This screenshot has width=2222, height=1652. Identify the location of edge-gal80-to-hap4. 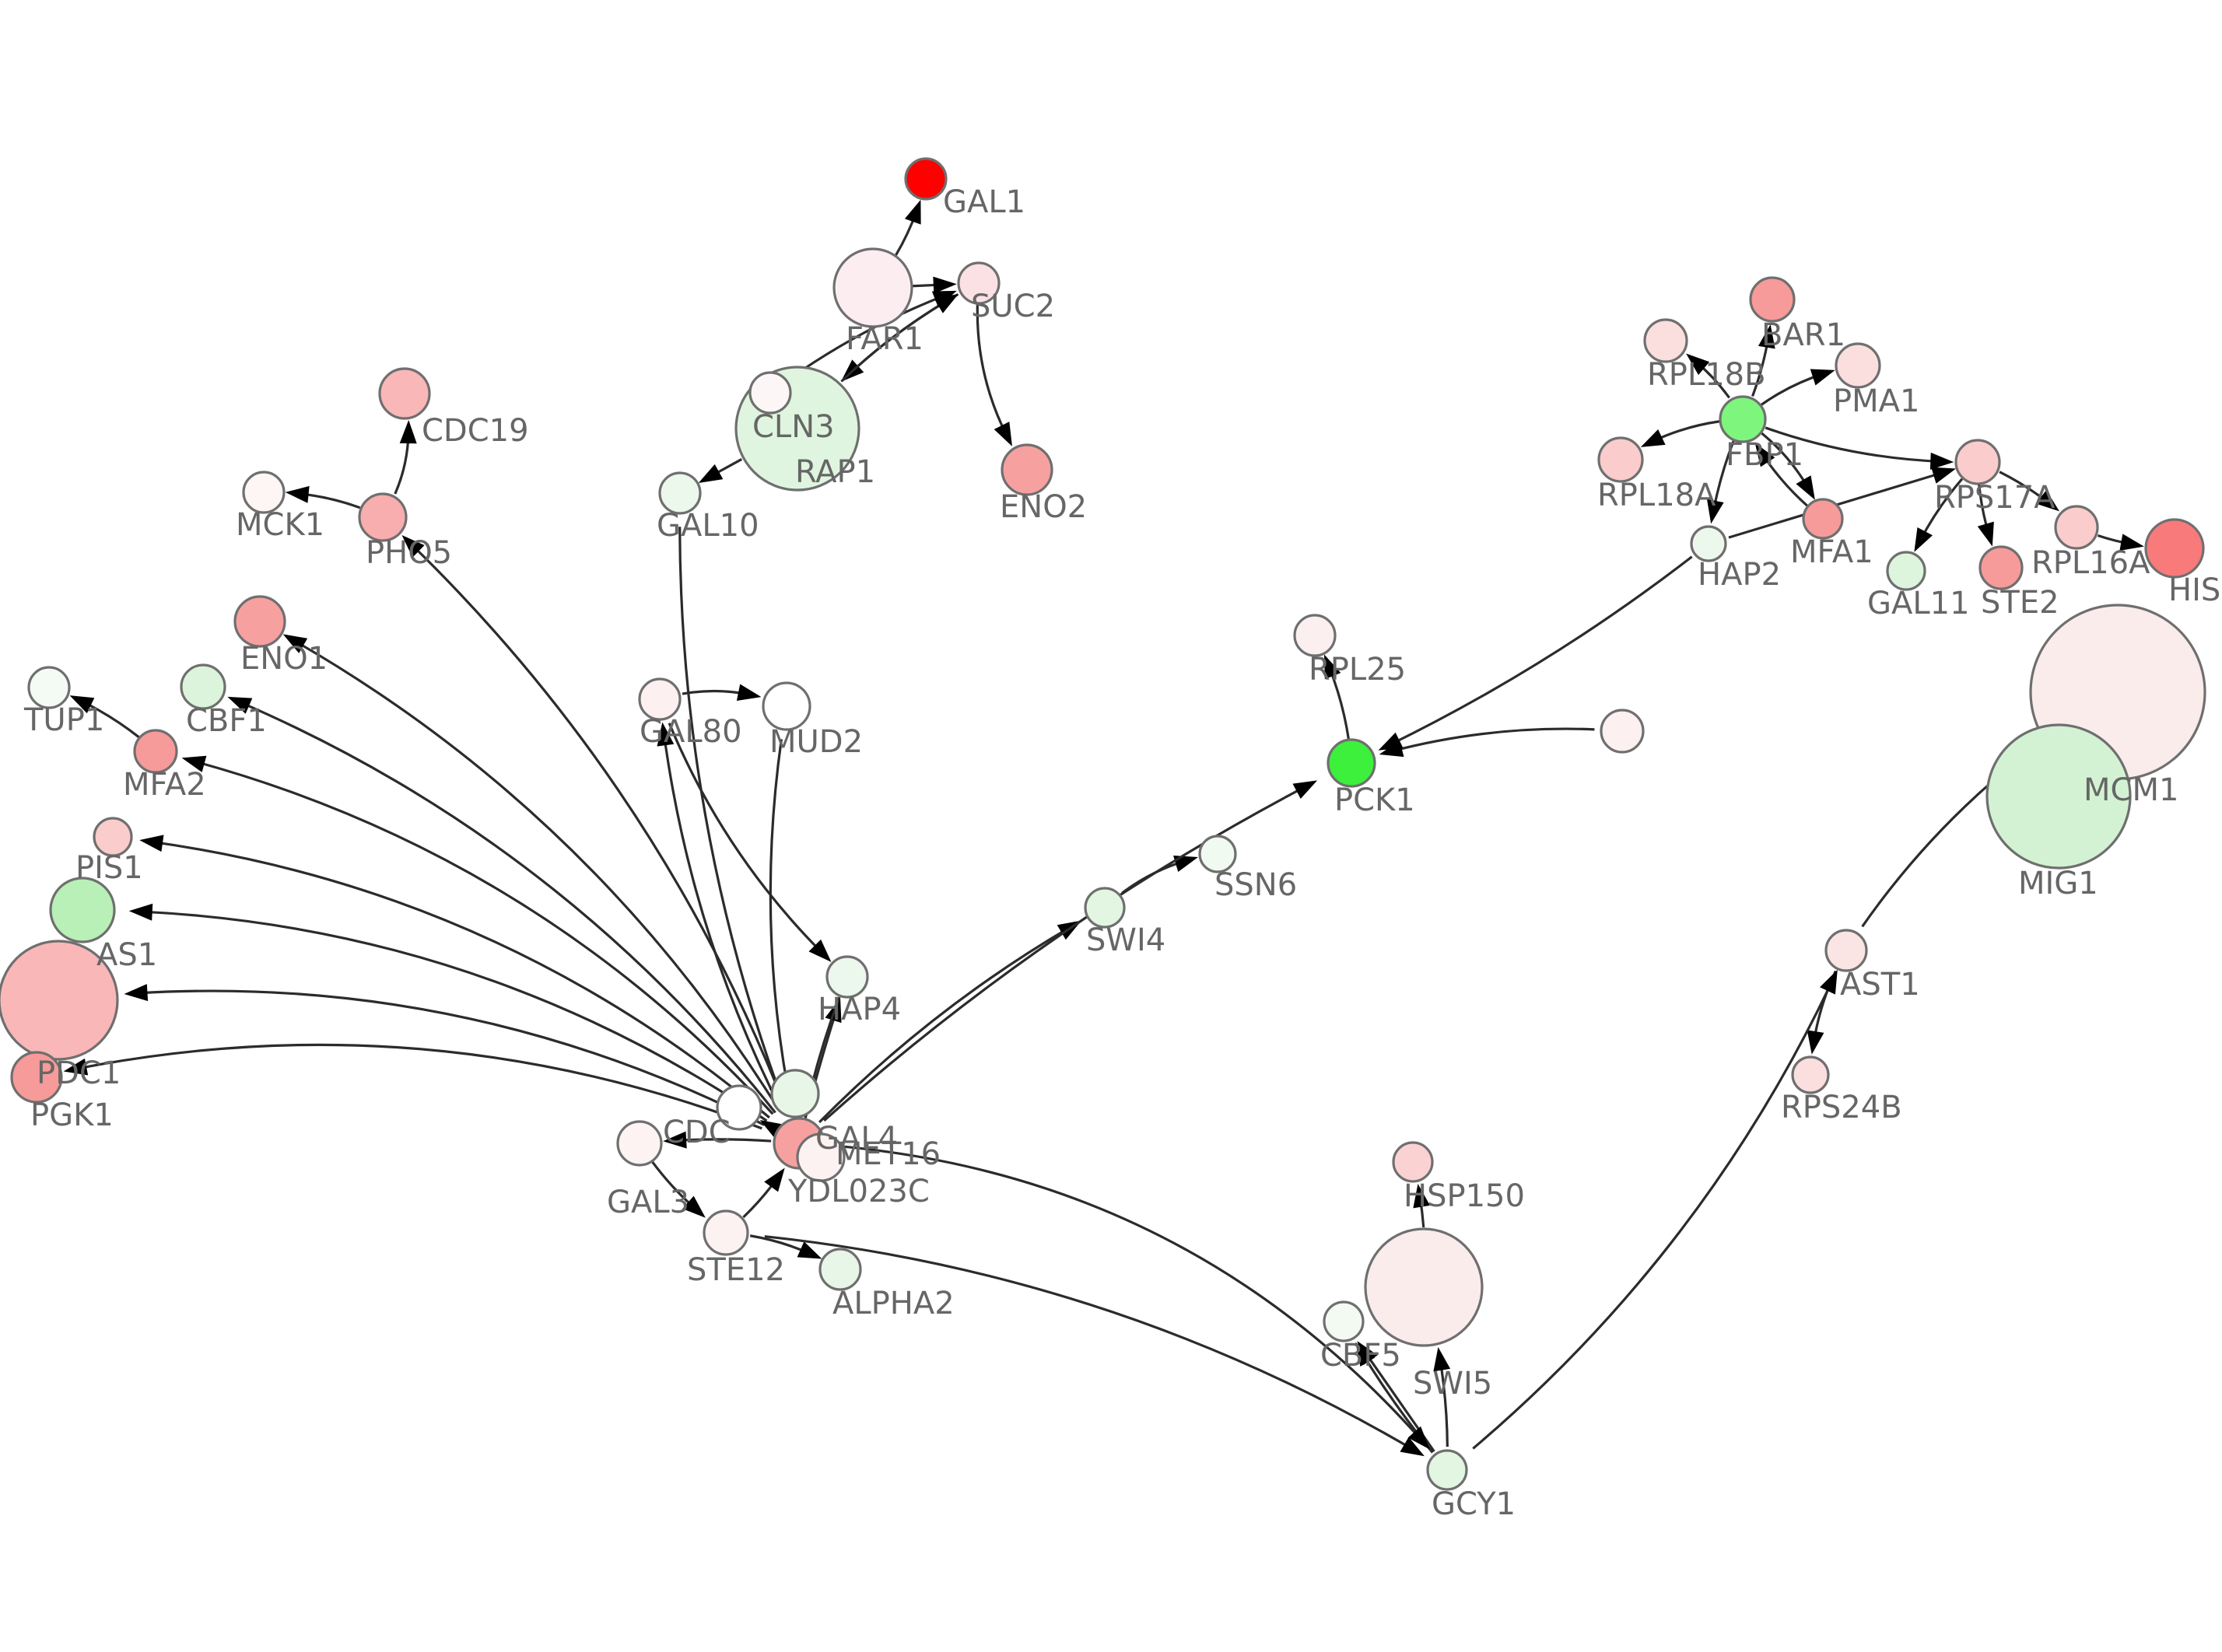
(746, 839).